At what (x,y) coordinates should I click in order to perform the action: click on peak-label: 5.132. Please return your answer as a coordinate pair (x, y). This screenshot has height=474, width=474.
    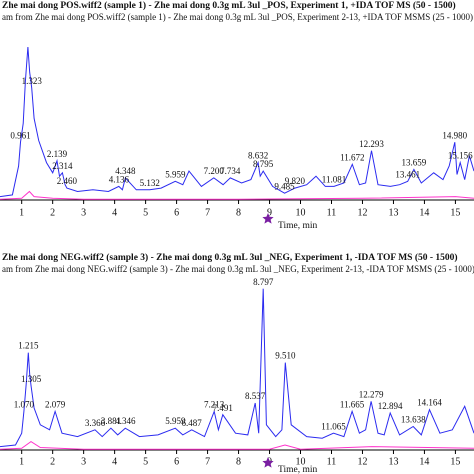
    Looking at the image, I should click on (150, 183).